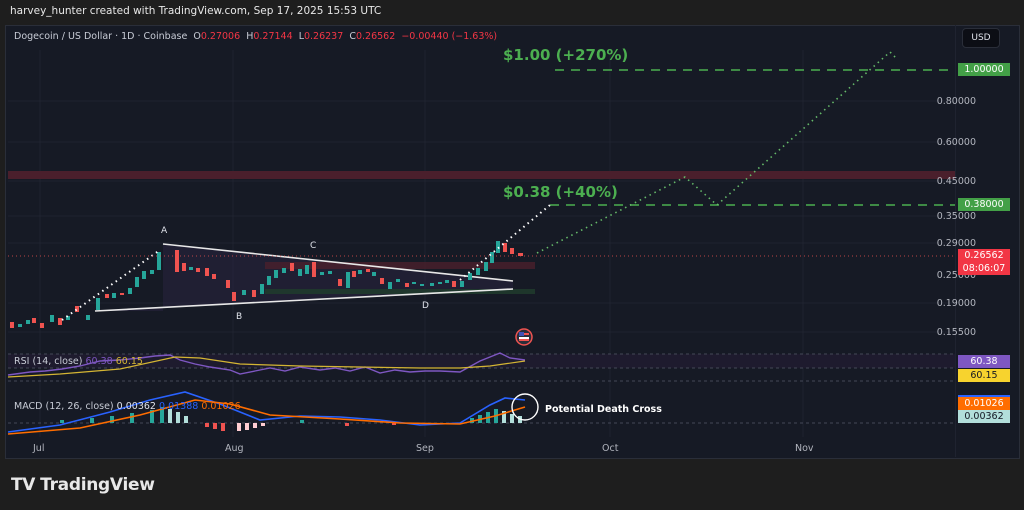 The height and width of the screenshot is (510, 1024). I want to click on low-value: 0.26237, so click(323, 36).